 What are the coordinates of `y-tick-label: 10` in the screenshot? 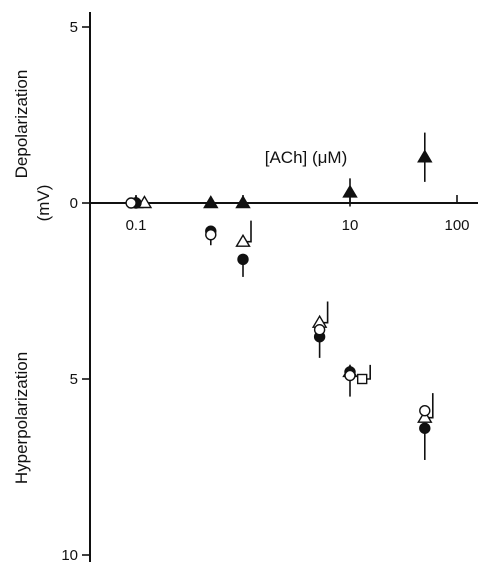 It's located at (69, 555).